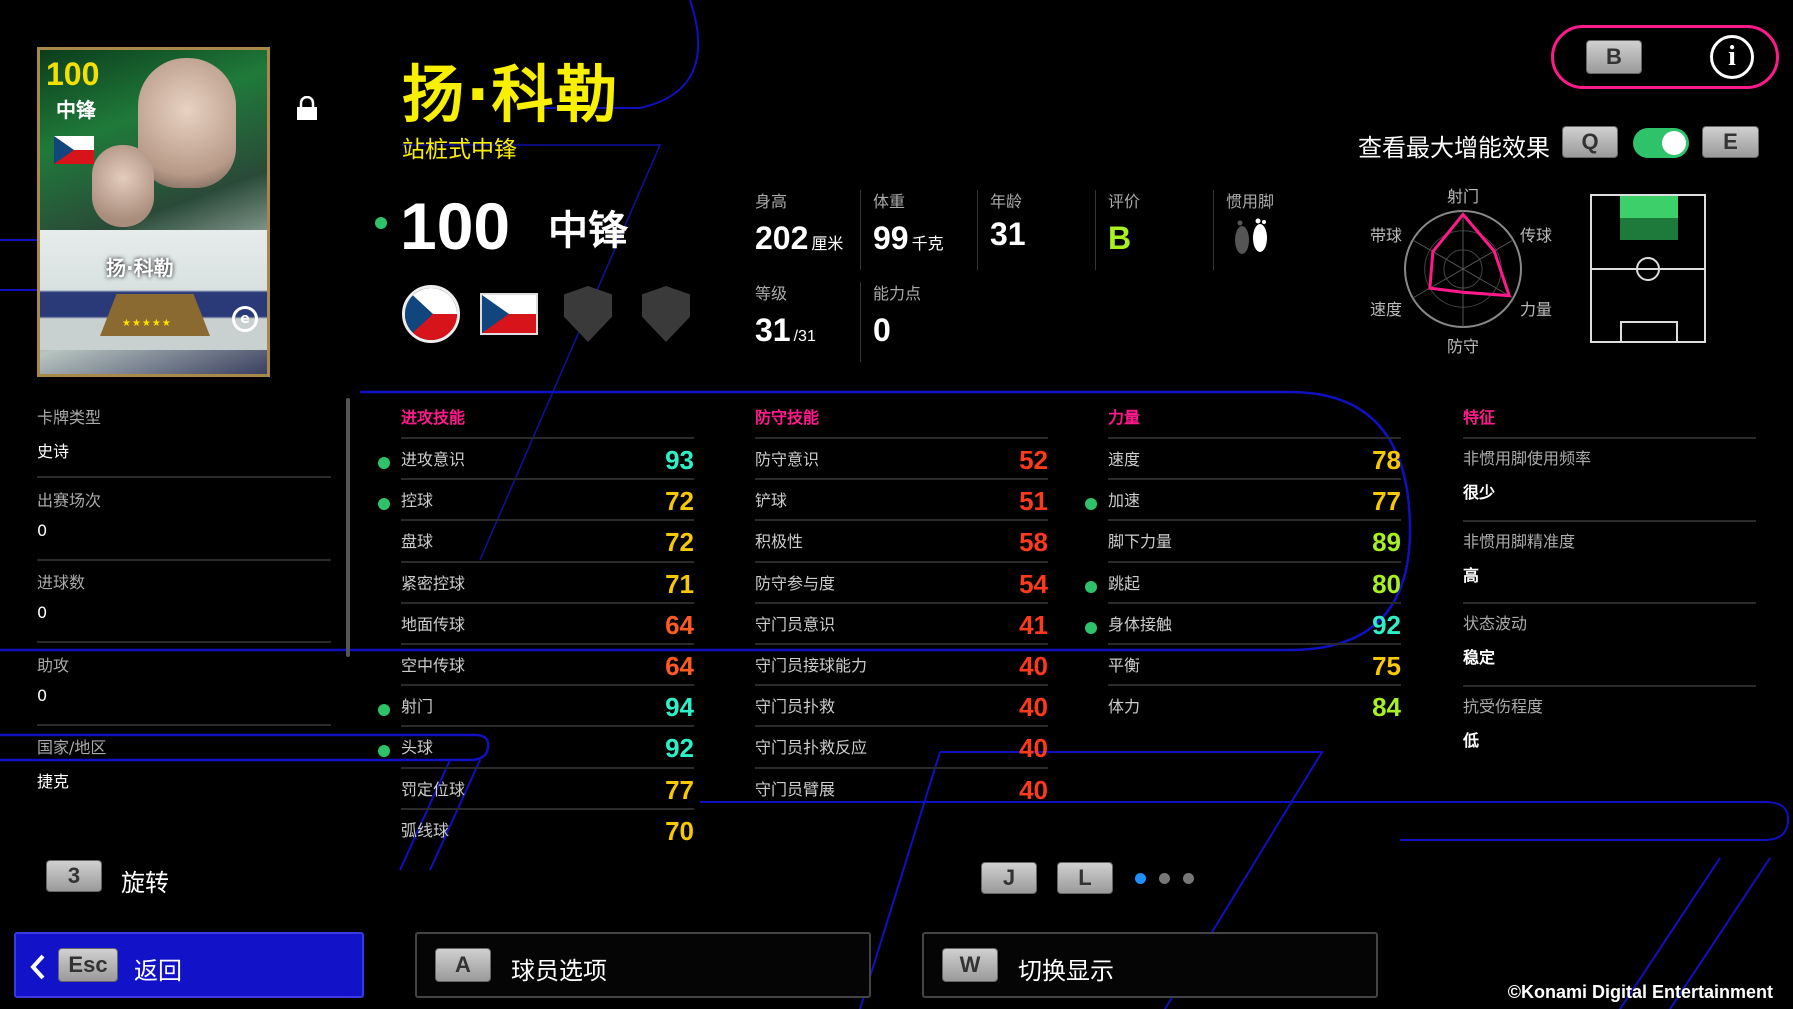  Describe the element at coordinates (145, 883) in the screenshot. I see `rotate-label: 旋转` at that location.